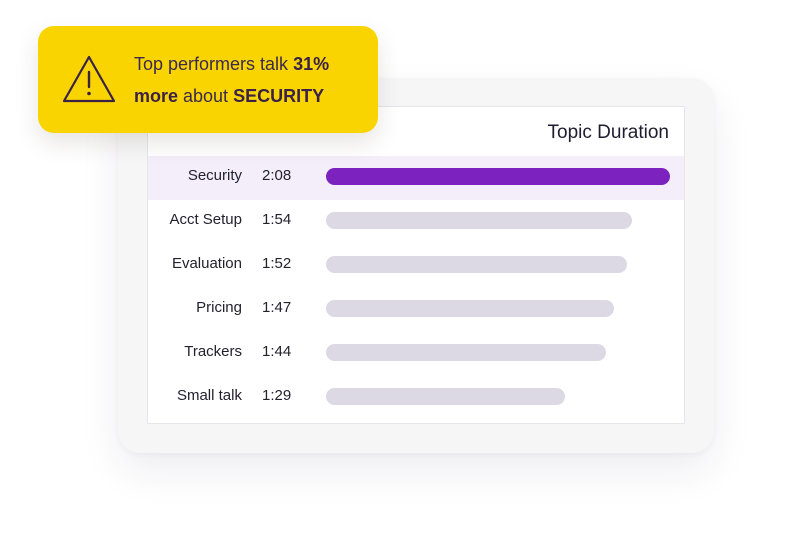  What do you see at coordinates (311, 64) in the screenshot?
I see `callout-percent: 31%` at bounding box center [311, 64].